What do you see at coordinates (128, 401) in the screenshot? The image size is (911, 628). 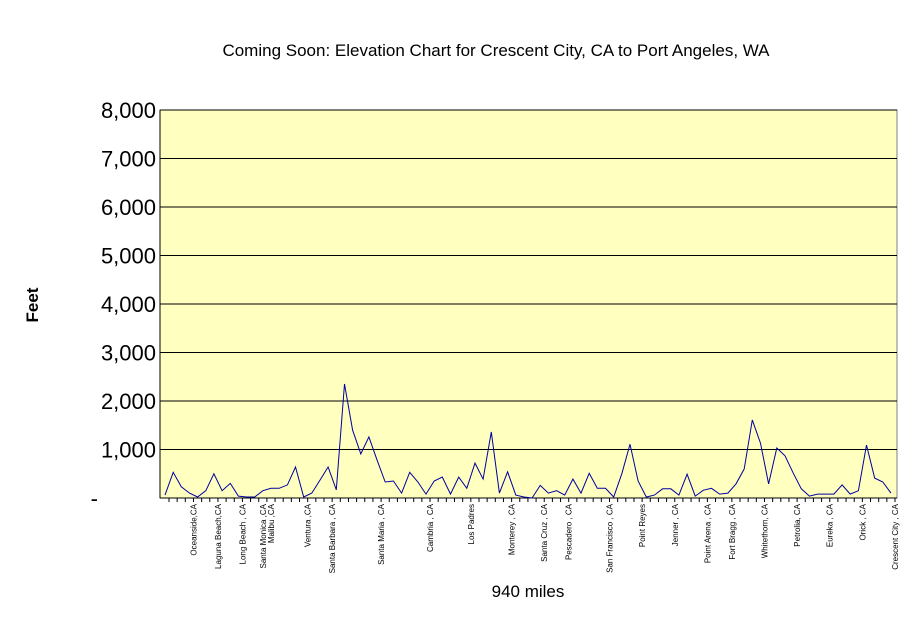 I see `y-tick-label: 2,000` at bounding box center [128, 401].